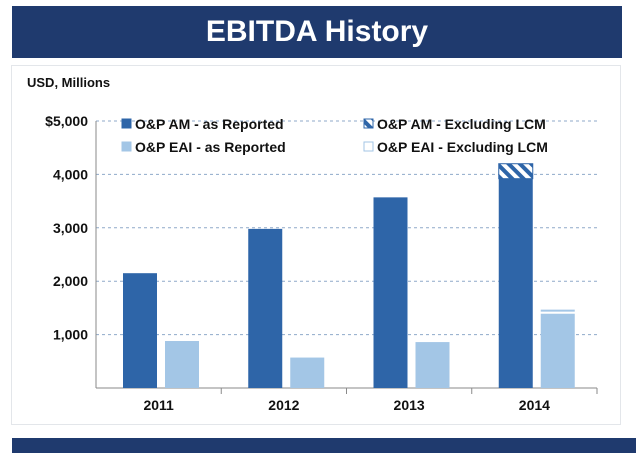 This screenshot has width=636, height=453. What do you see at coordinates (210, 147) in the screenshot?
I see `legend-label: O&P EAI - as Reported` at bounding box center [210, 147].